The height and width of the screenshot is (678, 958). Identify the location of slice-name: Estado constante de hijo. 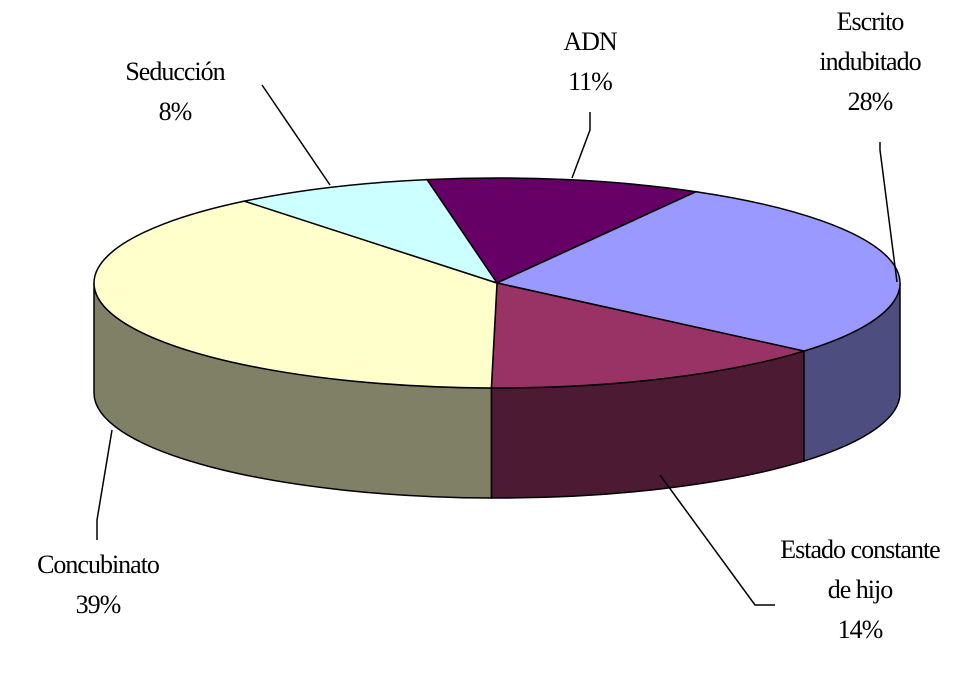
(860, 569).